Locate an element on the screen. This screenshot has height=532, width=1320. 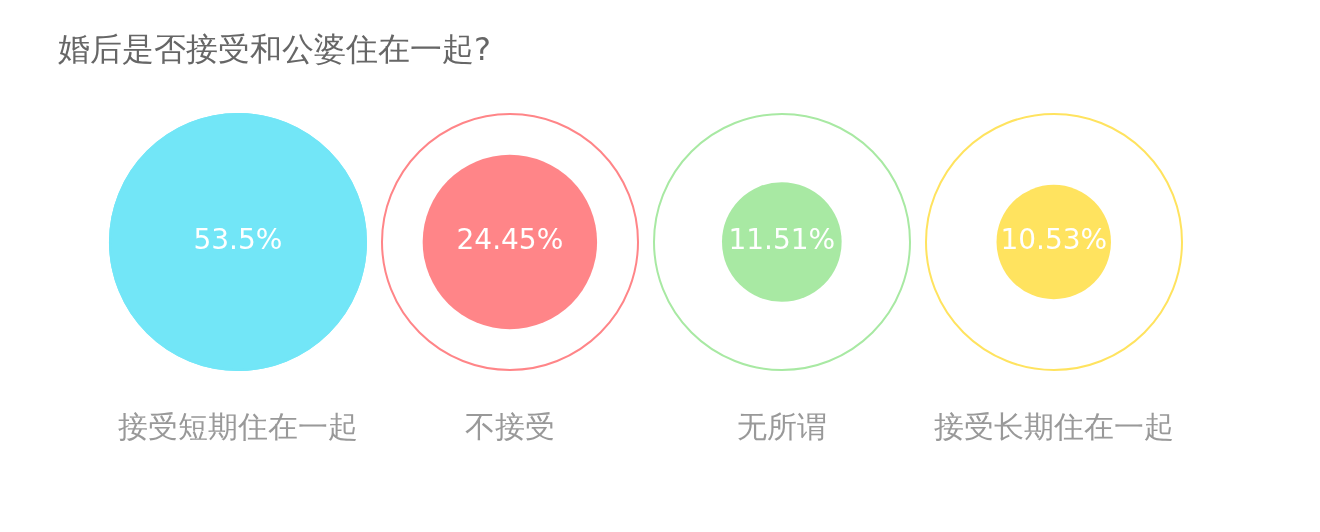
category-label: 接受长期住在一起 is located at coordinates (1053, 426).